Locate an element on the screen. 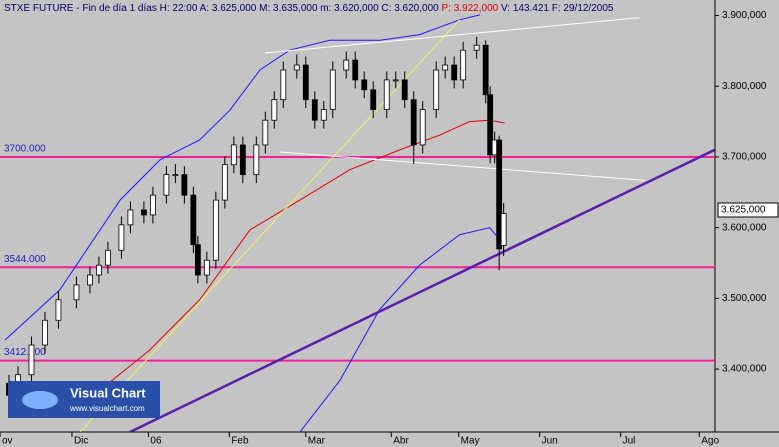  x-tick-label: May is located at coordinates (470, 441).